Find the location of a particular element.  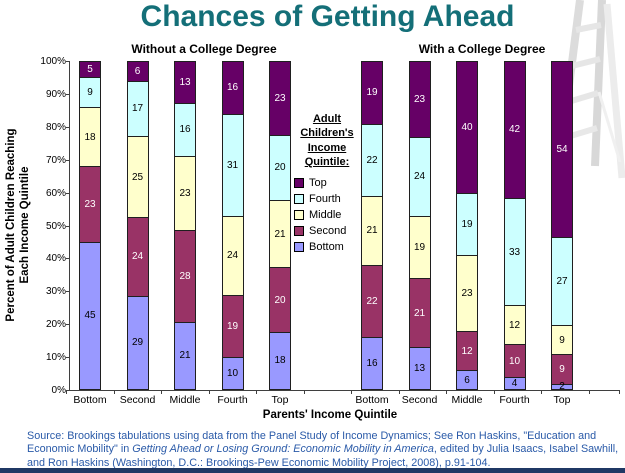

bar-segment-bottom: 45 is located at coordinates (90, 315).